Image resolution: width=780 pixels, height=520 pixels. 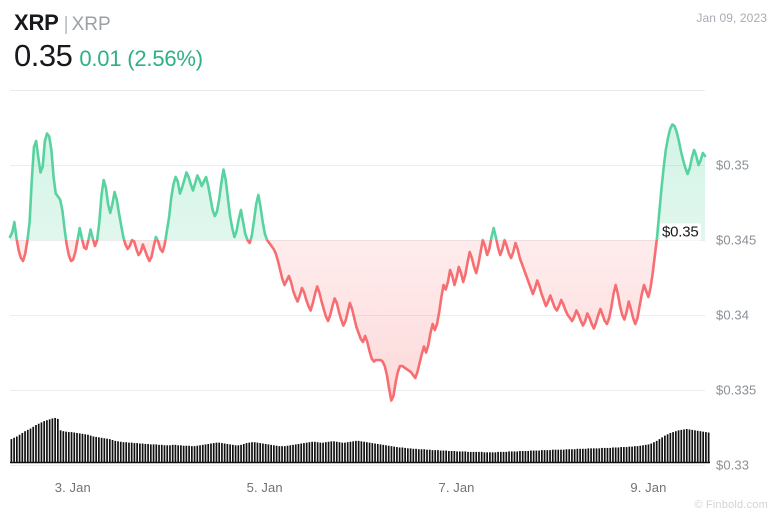 What do you see at coordinates (91, 24) in the screenshot?
I see `asset-name: XRP` at bounding box center [91, 24].